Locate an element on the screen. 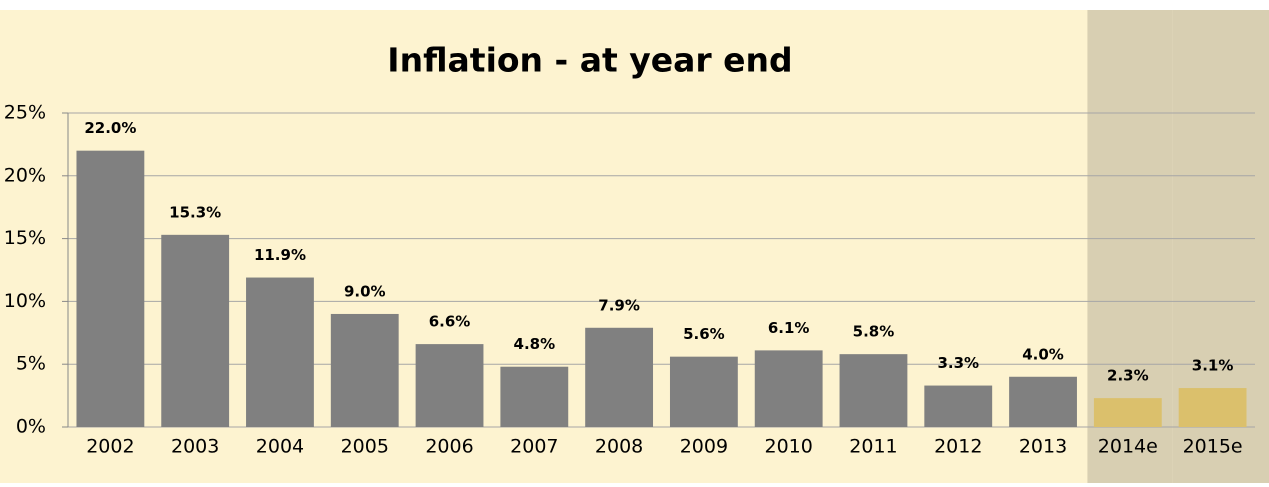 Image resolution: width=1269 pixels, height=487 pixels. x-tick-label: 2002 is located at coordinates (110, 447).